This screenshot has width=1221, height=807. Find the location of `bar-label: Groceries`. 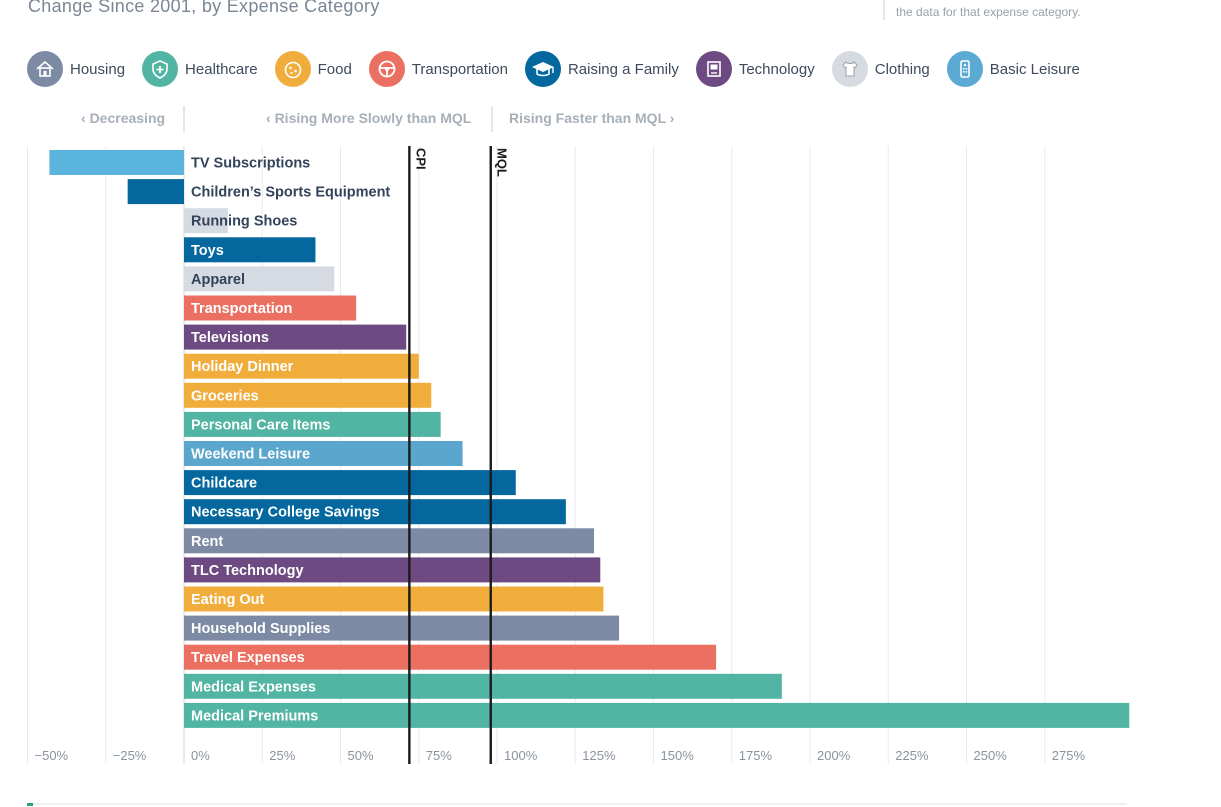

bar-label: Groceries is located at coordinates (225, 396).